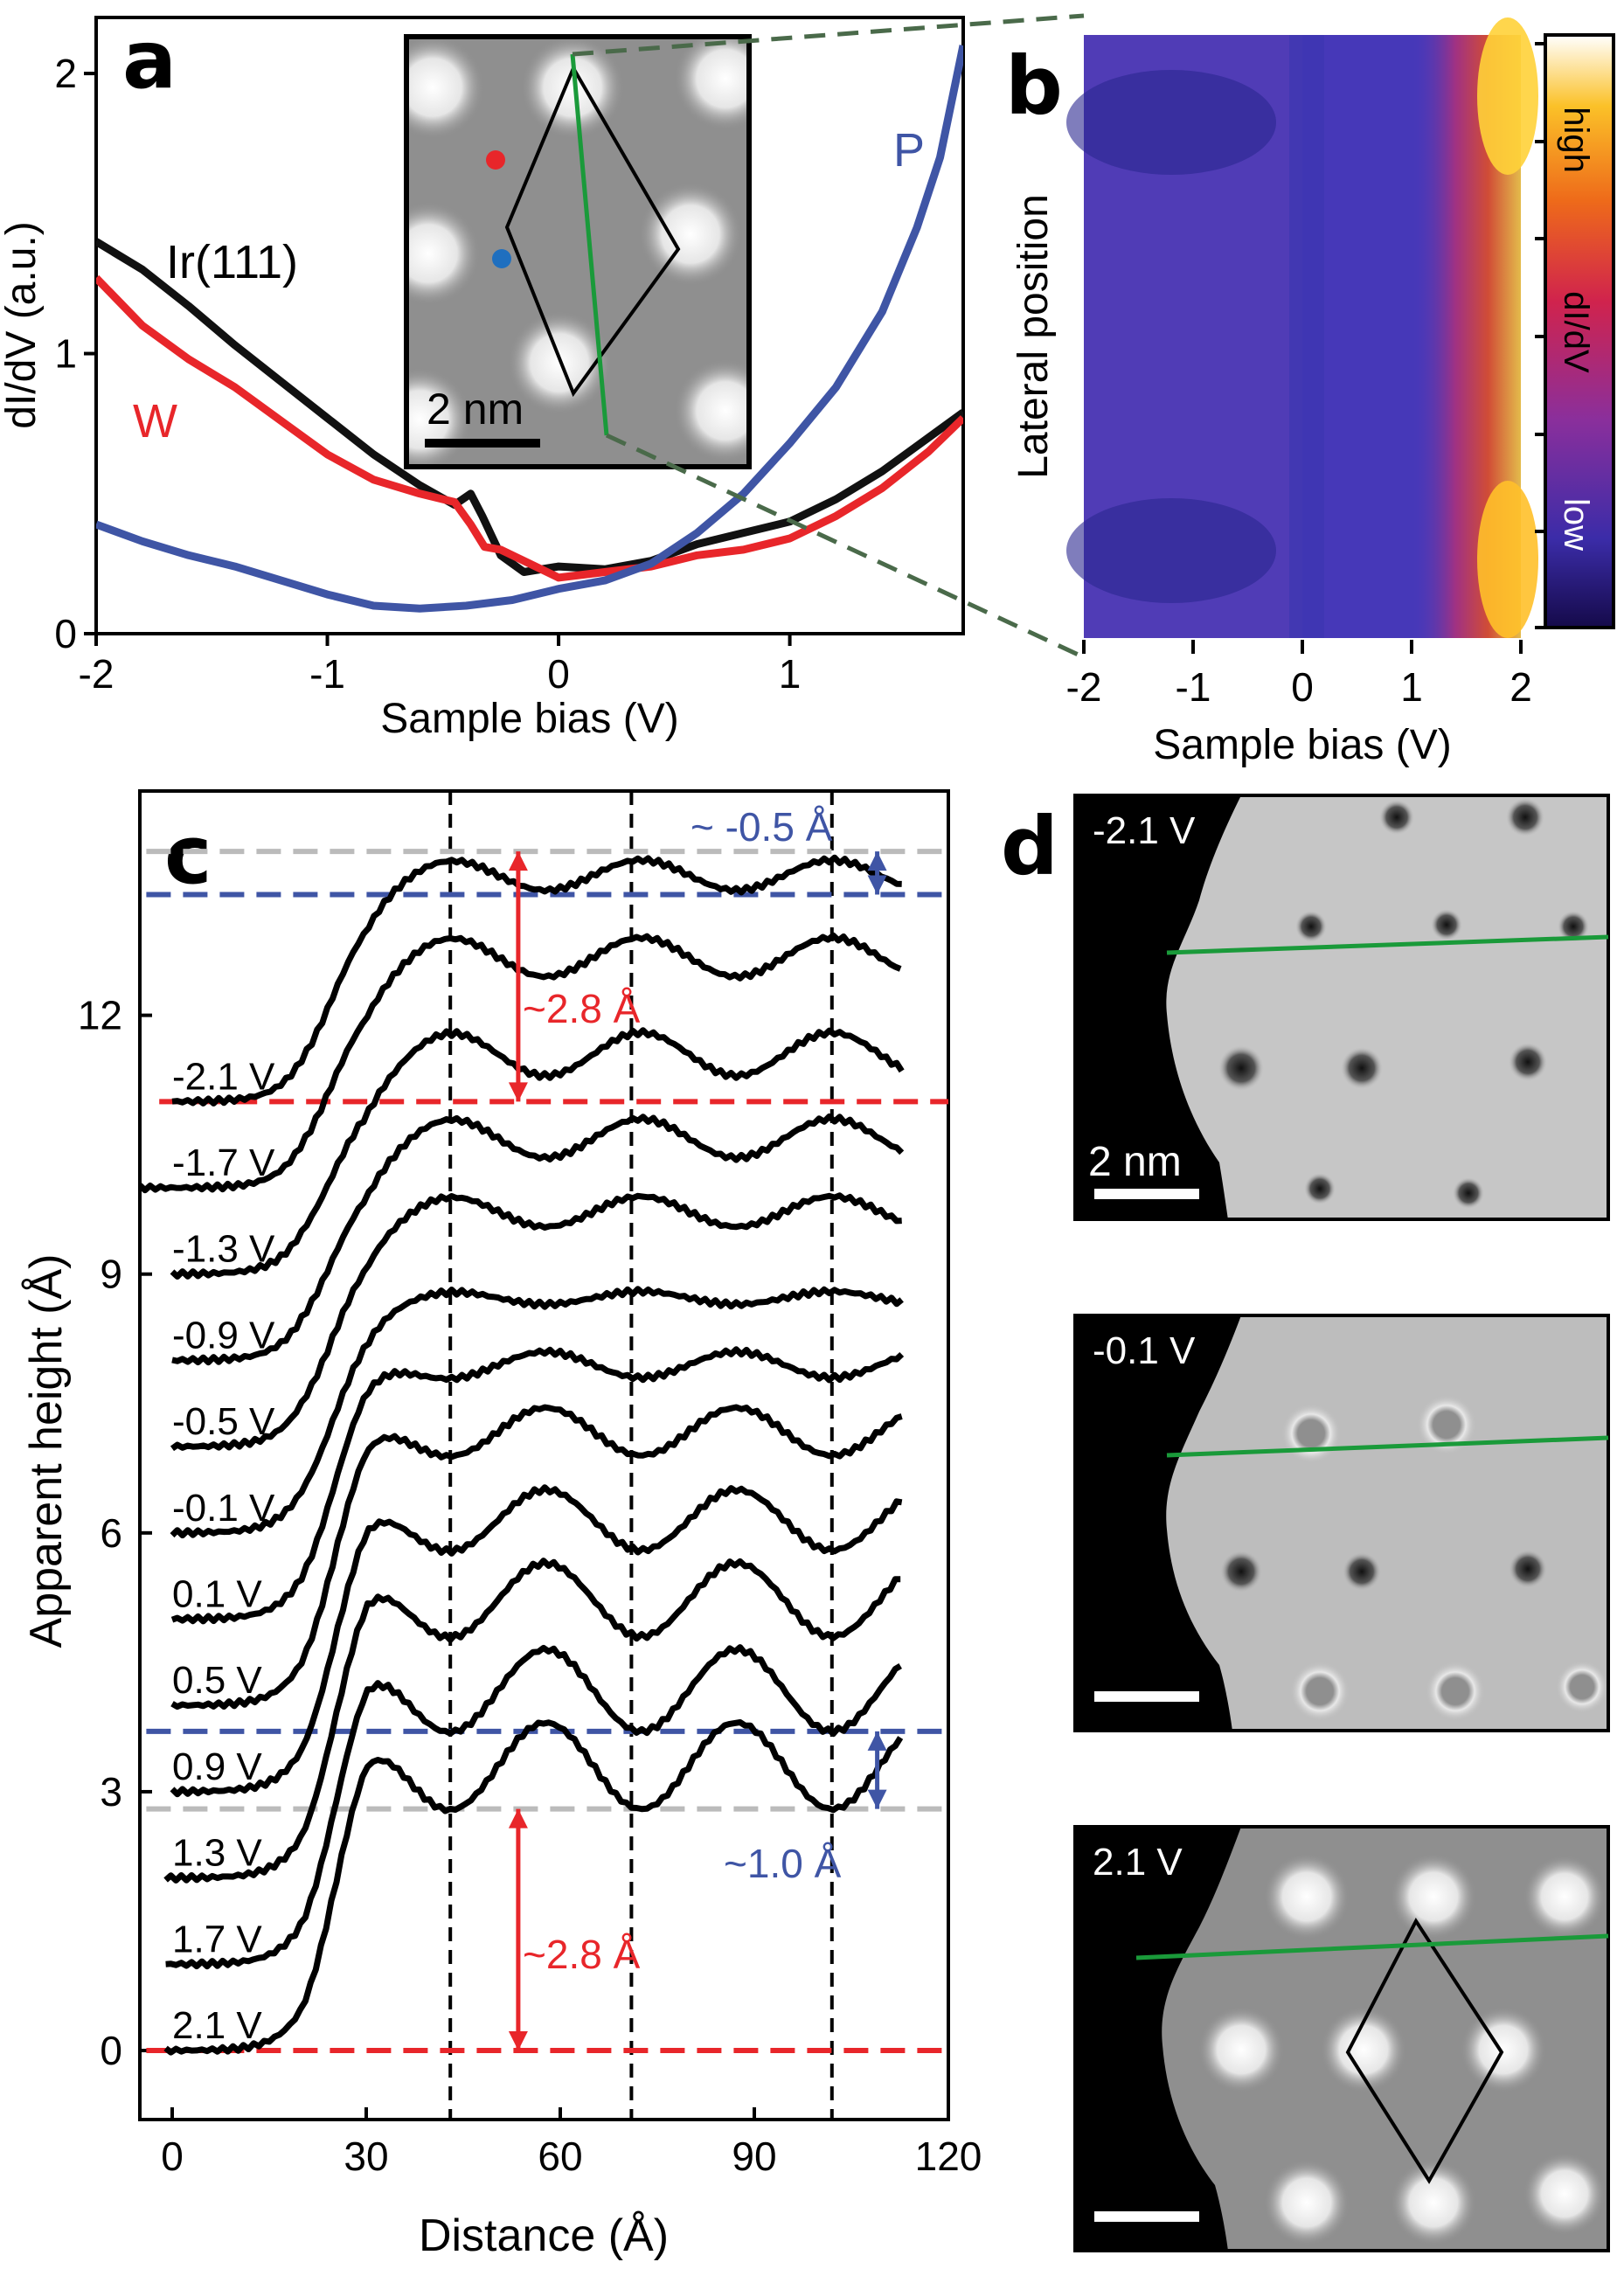  What do you see at coordinates (518, 2041) in the screenshot?
I see `arrow-bottom-red-head` at bounding box center [518, 2041].